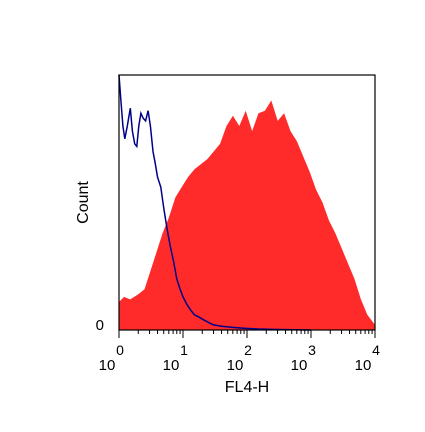 This screenshot has width=425, height=432. I want to click on x-tick-label-exponent: 4, so click(376, 350).